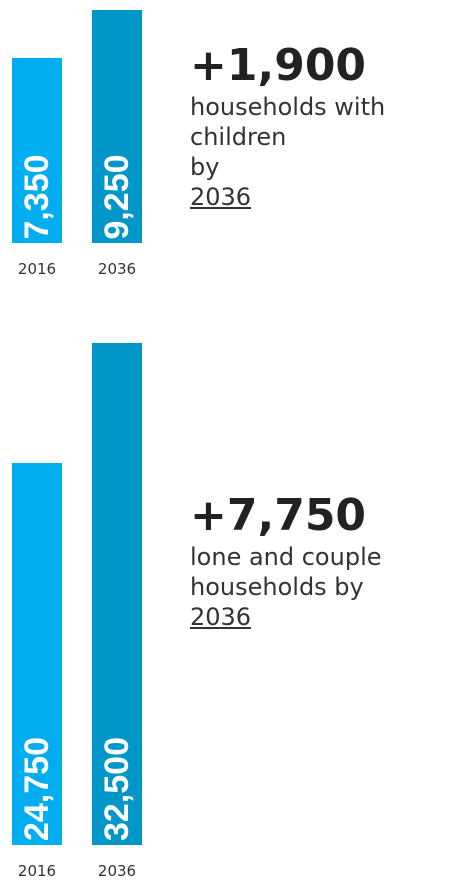 The height and width of the screenshot is (896, 454). What do you see at coordinates (37, 789) in the screenshot?
I see `bar-value-label: 24,750` at bounding box center [37, 789].